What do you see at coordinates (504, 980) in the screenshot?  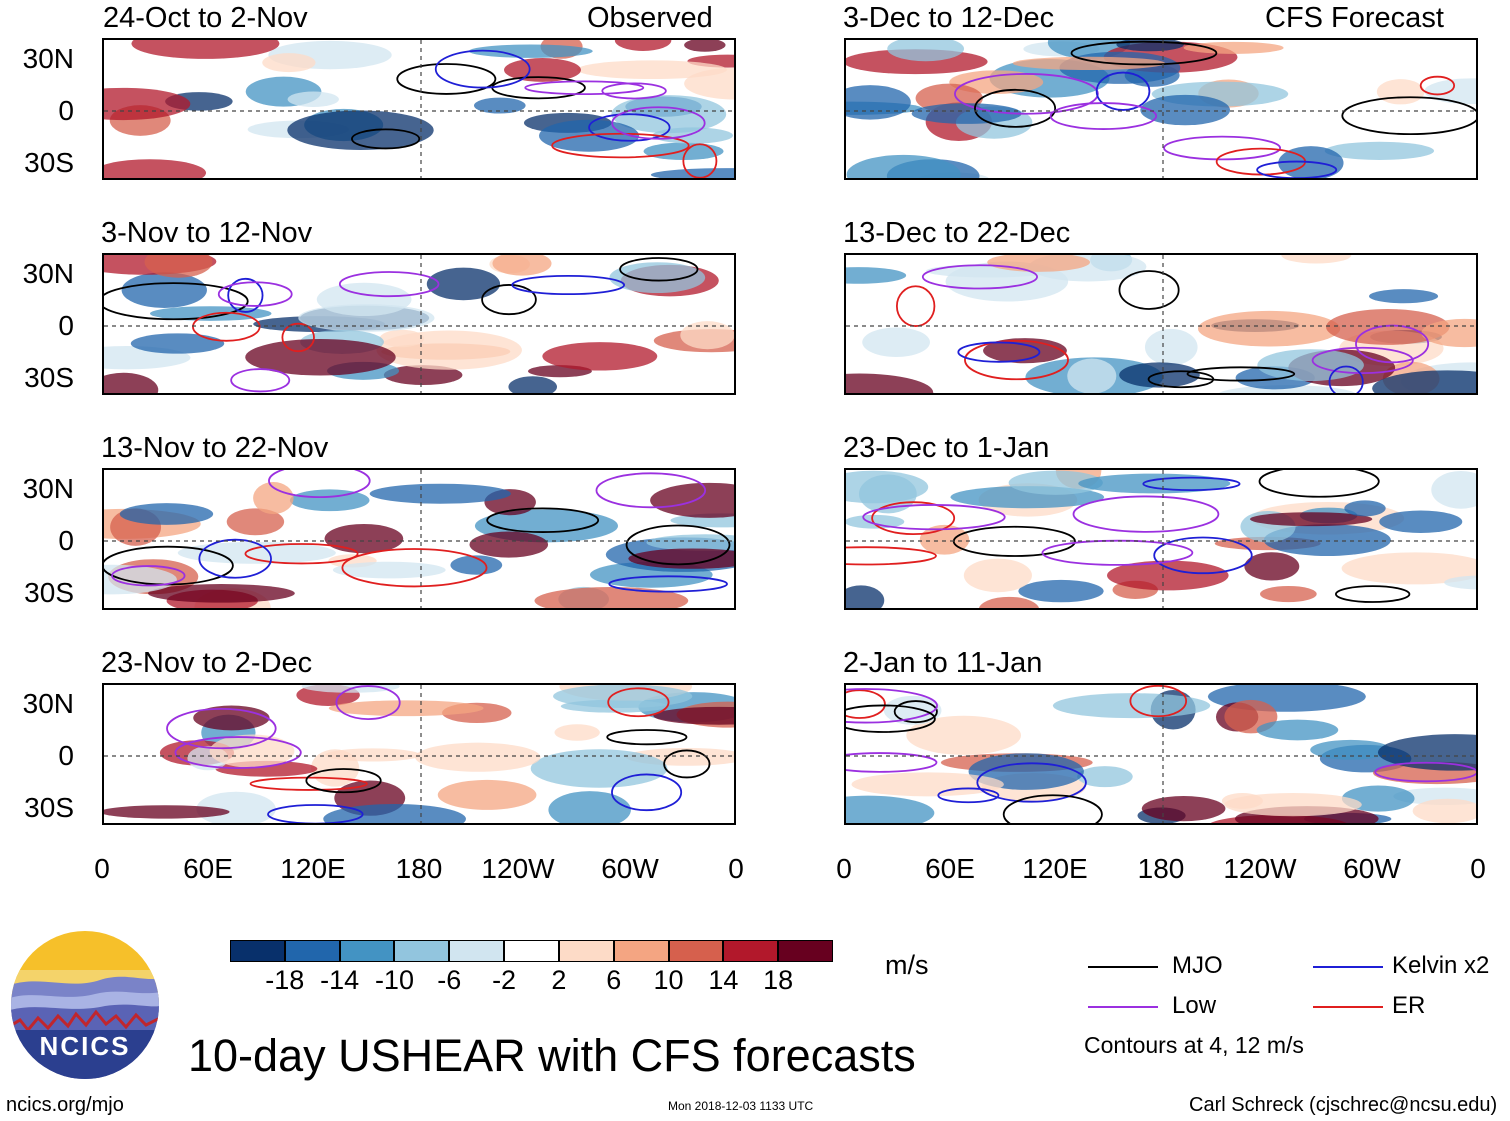 I see `colorbar-tick-label: -2` at bounding box center [504, 980].